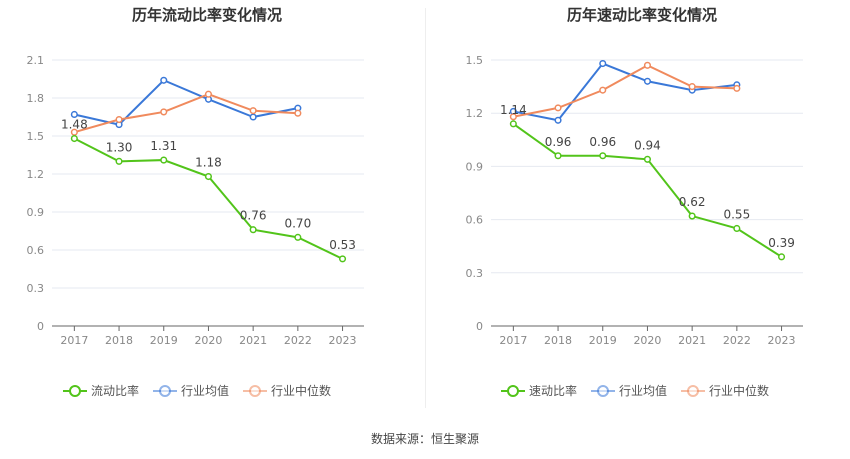 Image resolution: width=850 pixels, height=459 pixels. What do you see at coordinates (115, 390) in the screenshot?
I see `legend-label: 流动比率` at bounding box center [115, 390].